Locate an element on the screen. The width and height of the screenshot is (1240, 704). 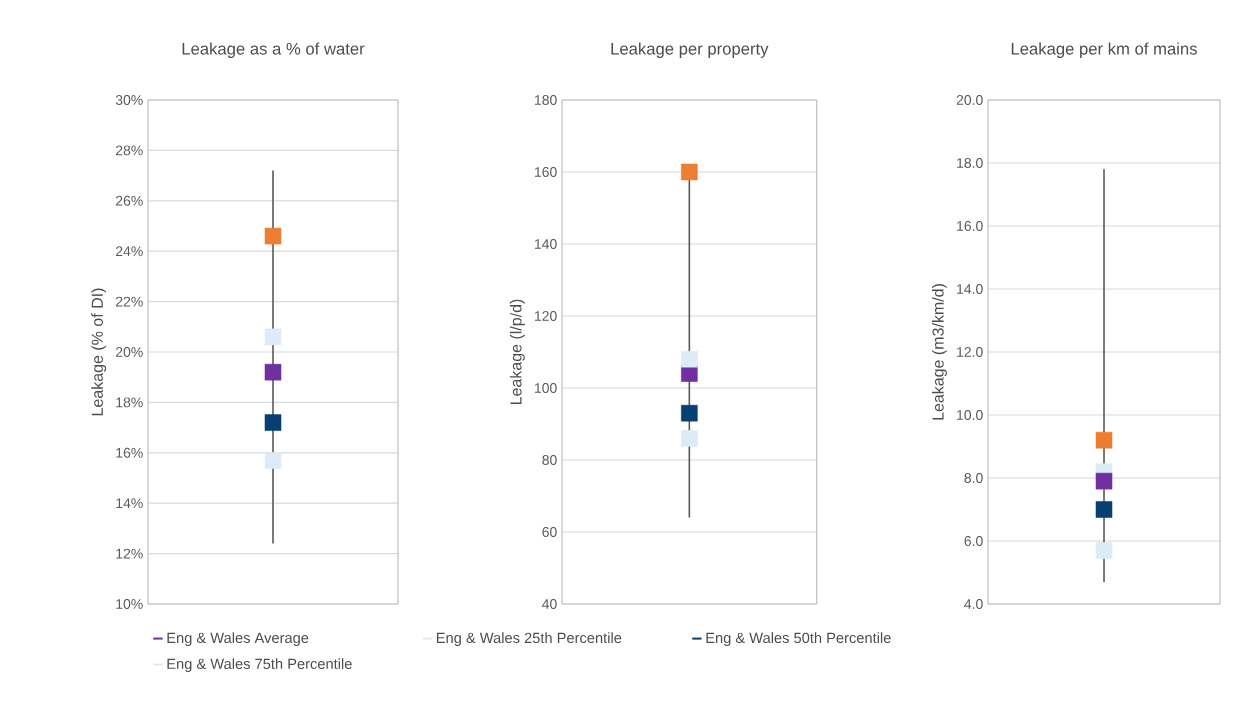
y-tick-label: 160 is located at coordinates (546, 172).